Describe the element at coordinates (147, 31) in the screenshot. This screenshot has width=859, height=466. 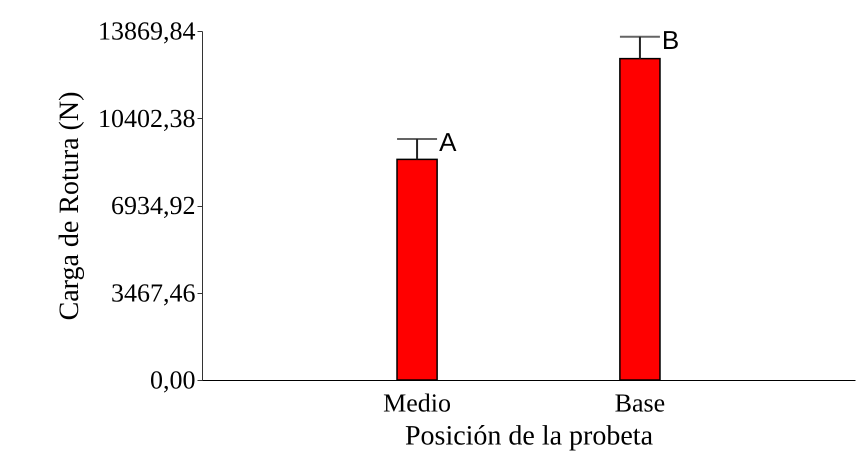
I see `y-tick-label: 13869,84` at that location.